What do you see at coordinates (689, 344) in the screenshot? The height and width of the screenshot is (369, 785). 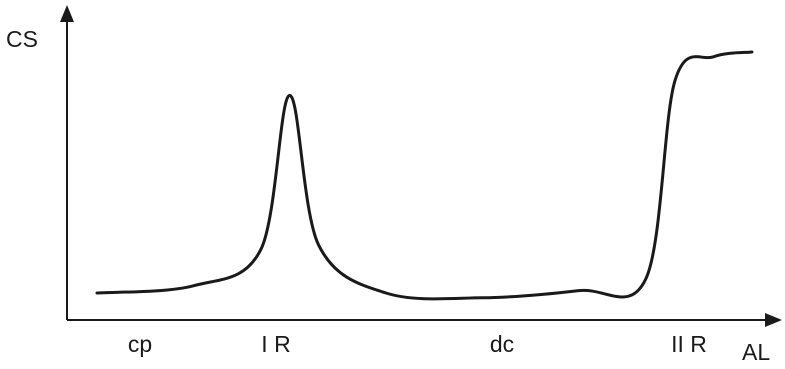 I see `tick-label-second-r: II R` at bounding box center [689, 344].